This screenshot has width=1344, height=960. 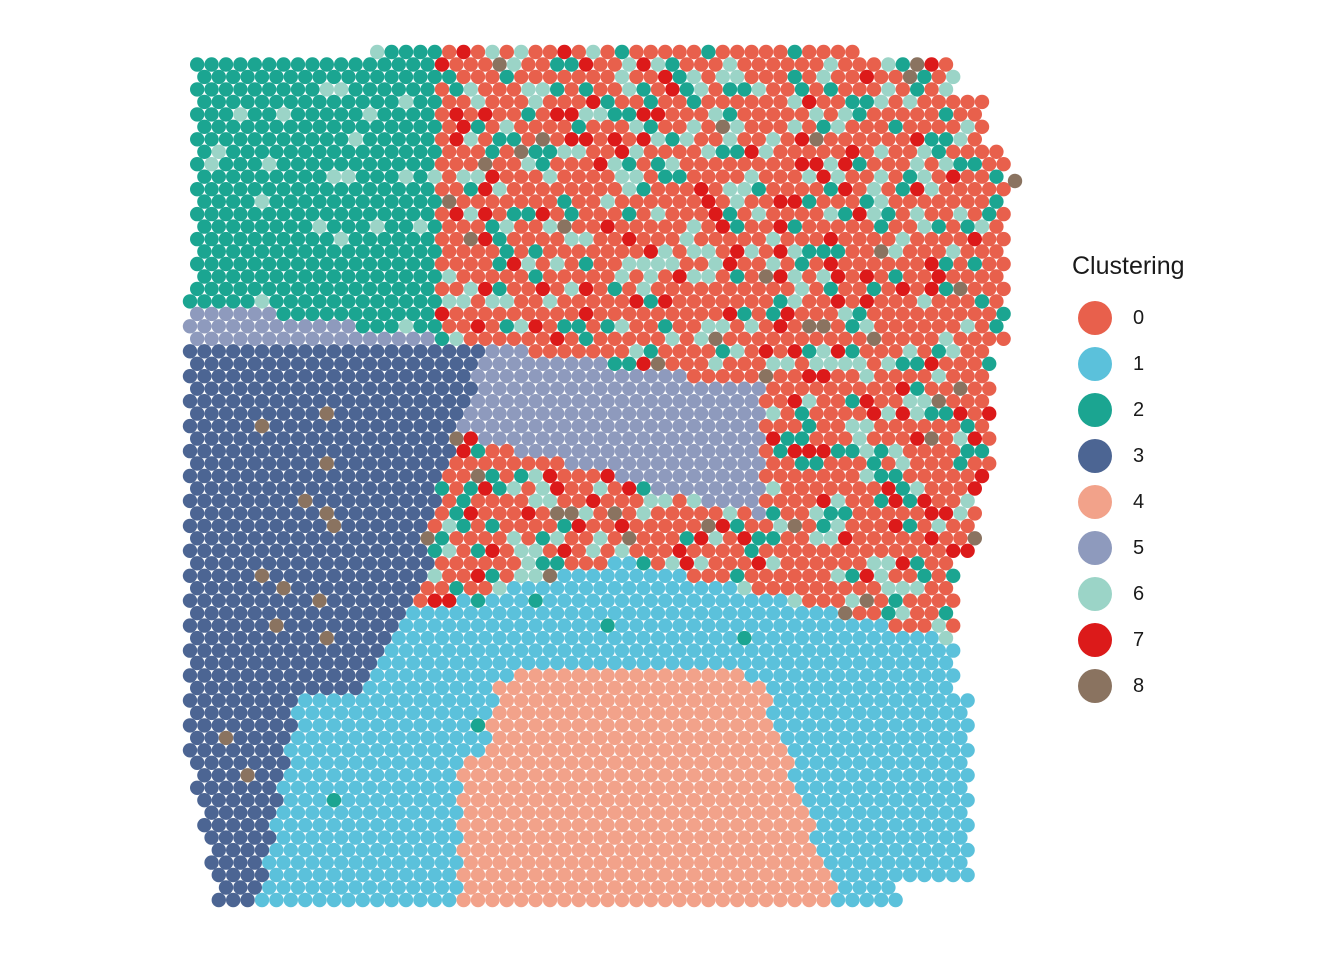 What do you see at coordinates (1139, 455) in the screenshot?
I see `legend-label-3: 3` at bounding box center [1139, 455].